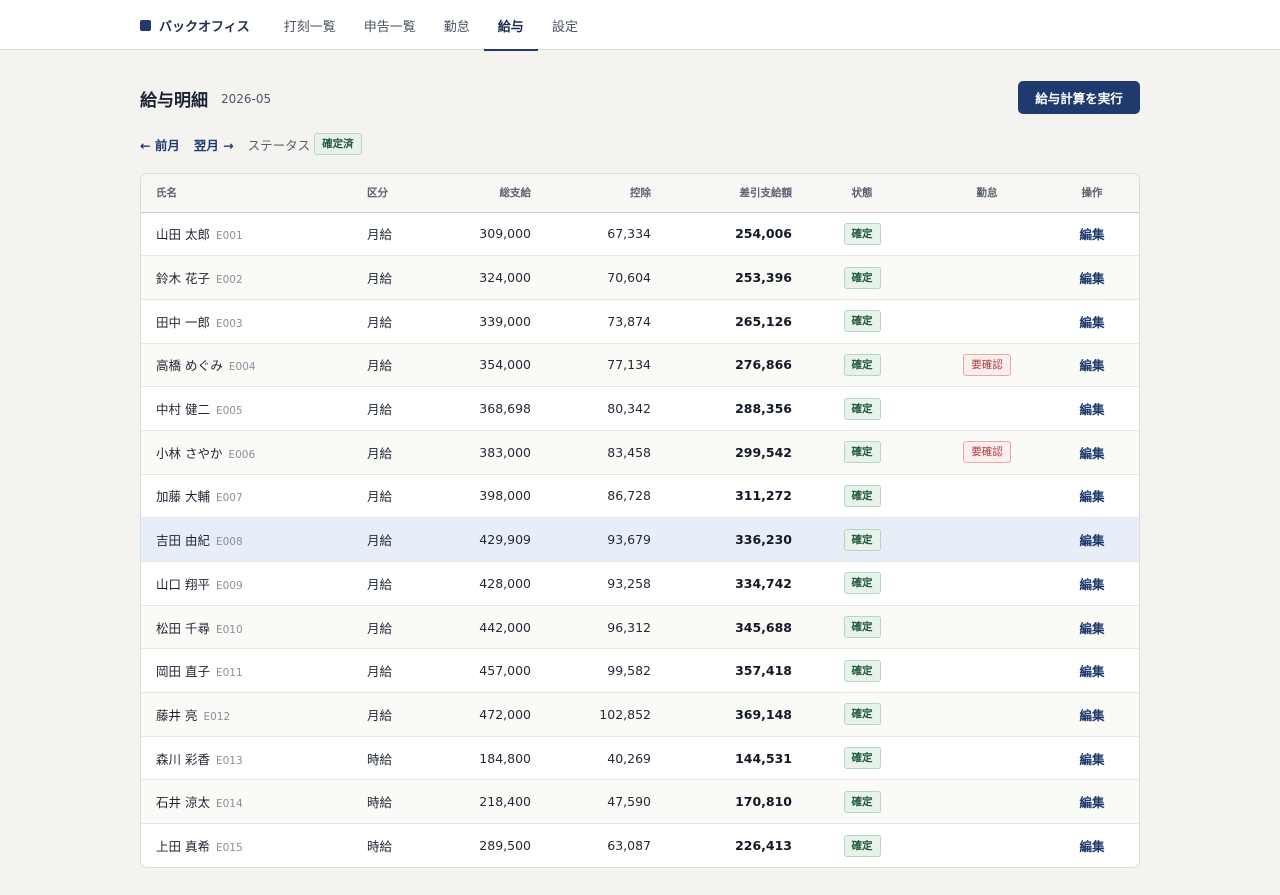  What do you see at coordinates (229, 236) in the screenshot?
I see `employee-id: E001` at bounding box center [229, 236].